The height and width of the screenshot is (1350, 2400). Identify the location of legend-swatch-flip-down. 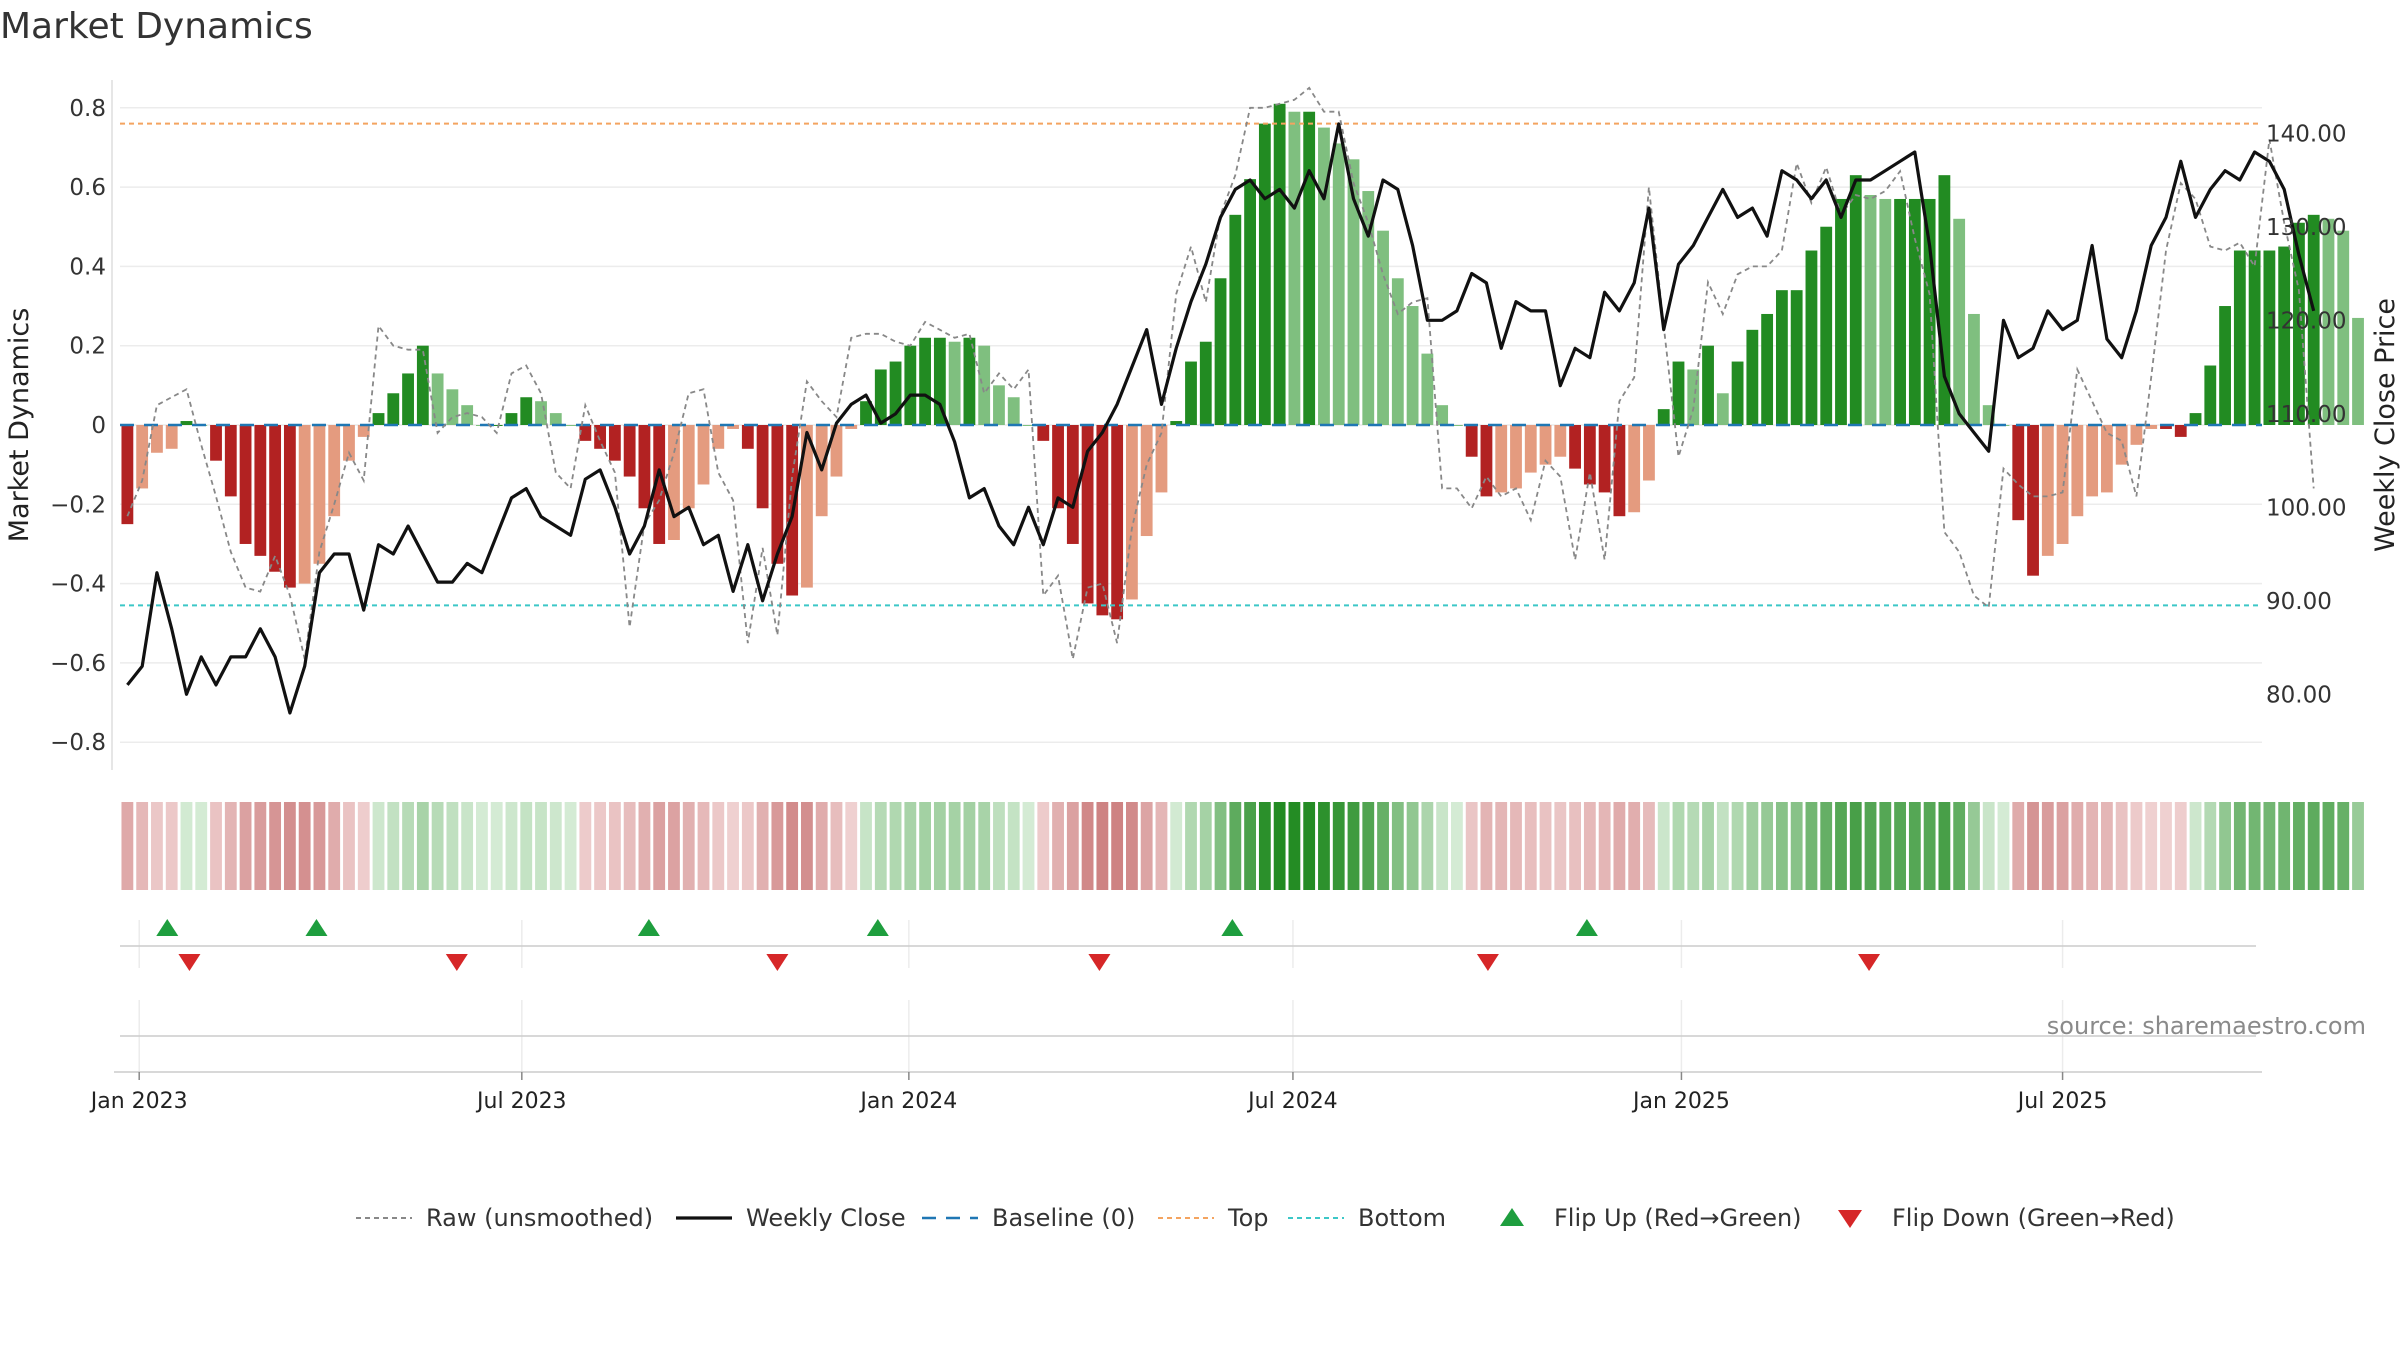
(1850, 1219).